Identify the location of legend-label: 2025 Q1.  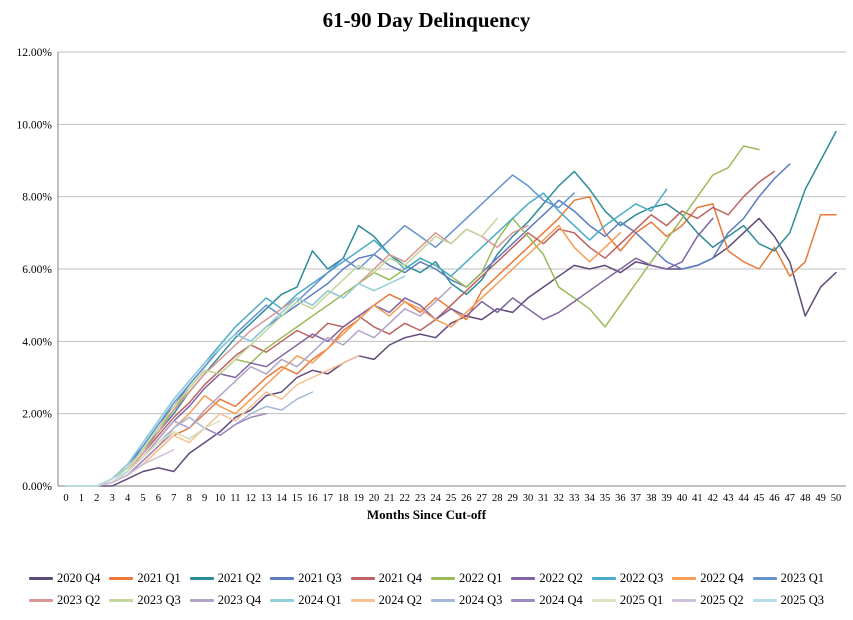
(641, 600).